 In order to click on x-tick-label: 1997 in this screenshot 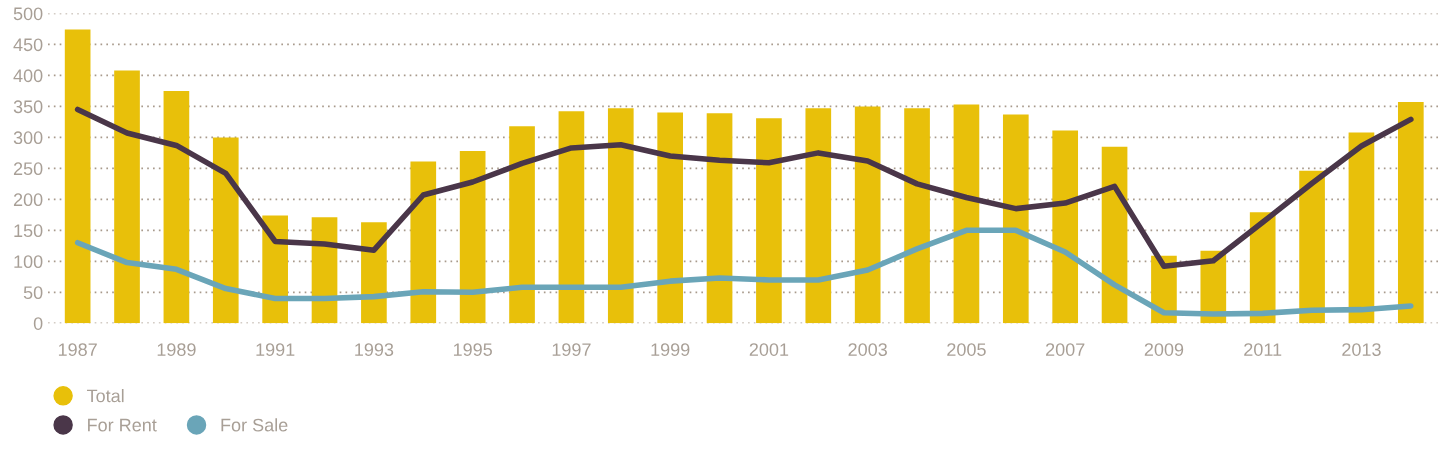, I will do `click(571, 349)`.